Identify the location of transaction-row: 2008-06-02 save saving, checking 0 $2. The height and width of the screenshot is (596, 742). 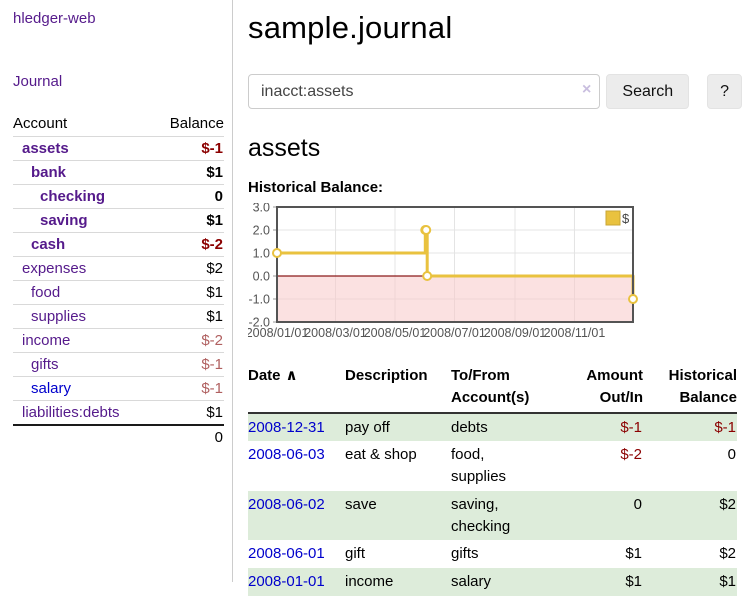
(492, 515).